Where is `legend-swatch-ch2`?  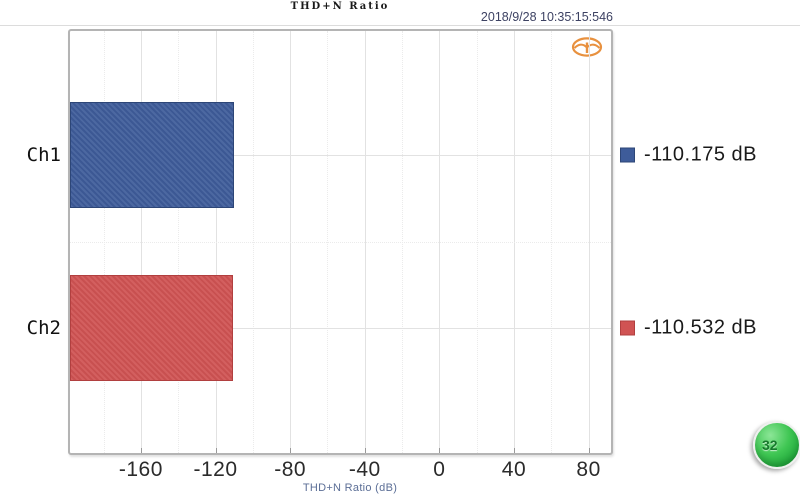
legend-swatch-ch2 is located at coordinates (627, 328).